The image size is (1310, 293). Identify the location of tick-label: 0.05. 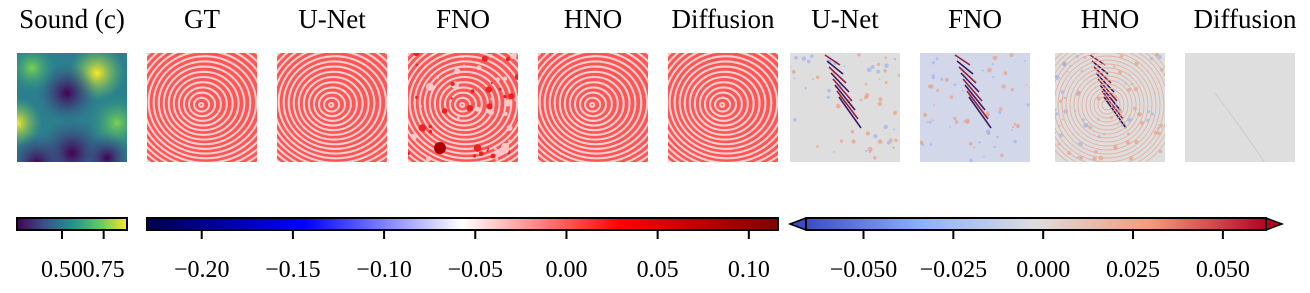
(658, 270).